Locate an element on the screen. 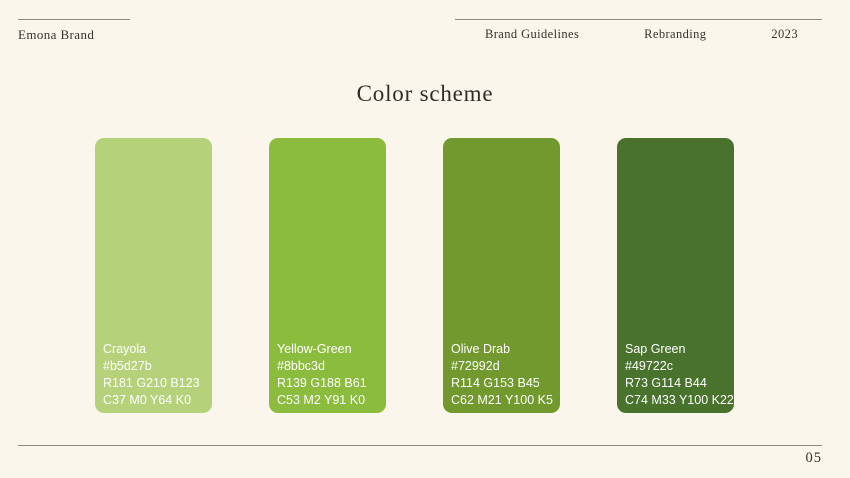 The height and width of the screenshot is (478, 850). header-brand: Emona Brand is located at coordinates (74, 31).